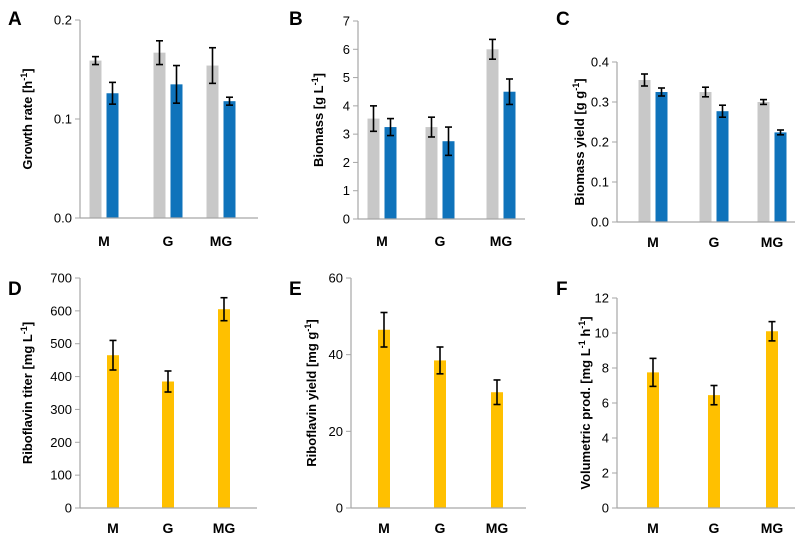  I want to click on panel-label: E, so click(295, 289).